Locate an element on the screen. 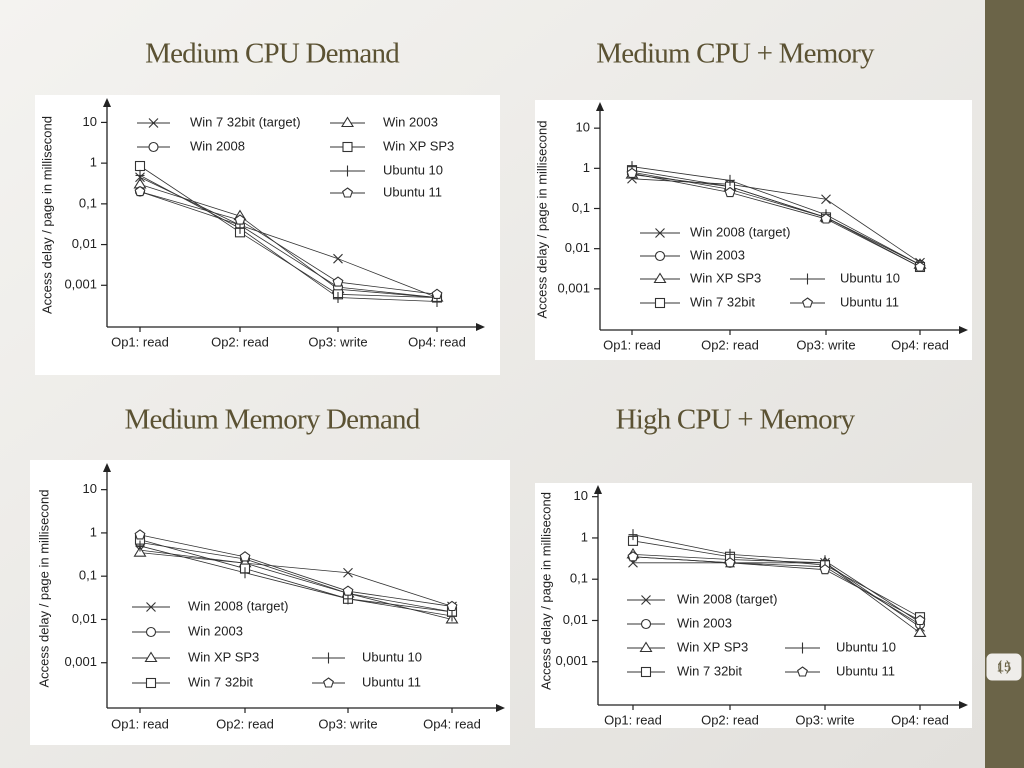  y-tick-label: 0,01 is located at coordinates (575, 619).